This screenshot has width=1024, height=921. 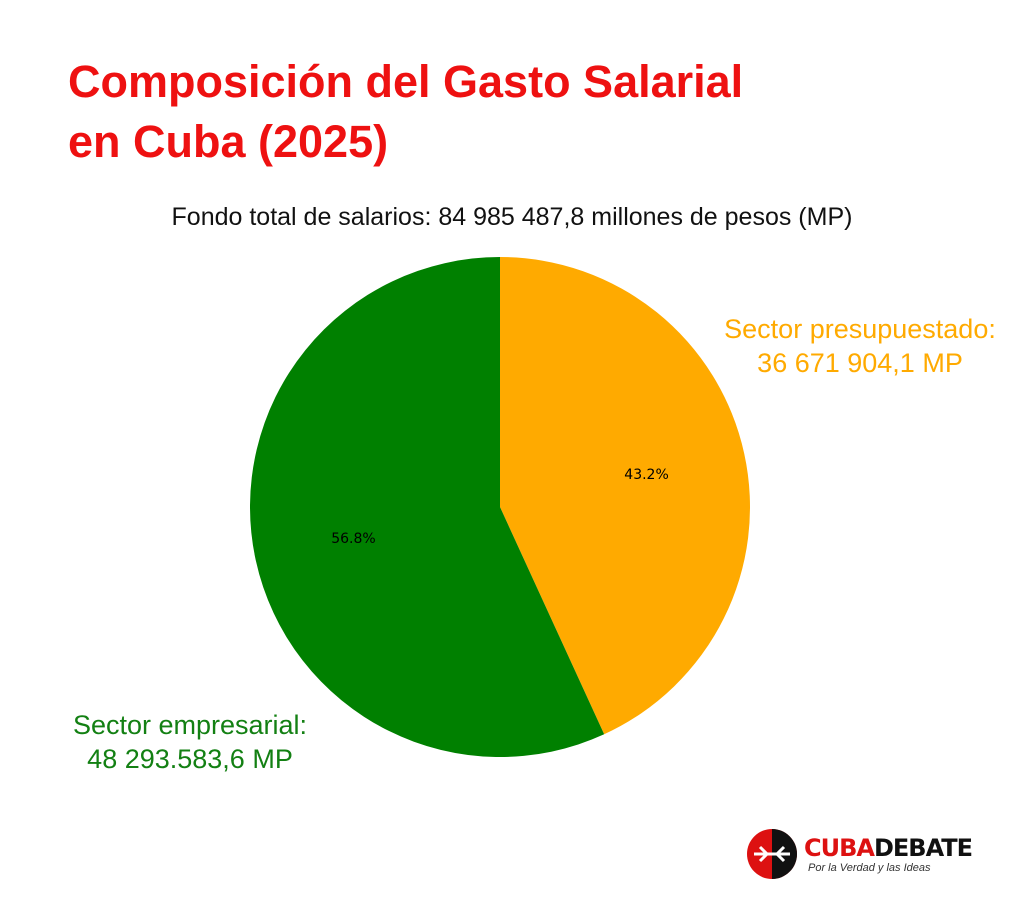 I want to click on enterprise-sector-label: Sector empresarial: 48 293.583,6 MP, so click(x=190, y=742).